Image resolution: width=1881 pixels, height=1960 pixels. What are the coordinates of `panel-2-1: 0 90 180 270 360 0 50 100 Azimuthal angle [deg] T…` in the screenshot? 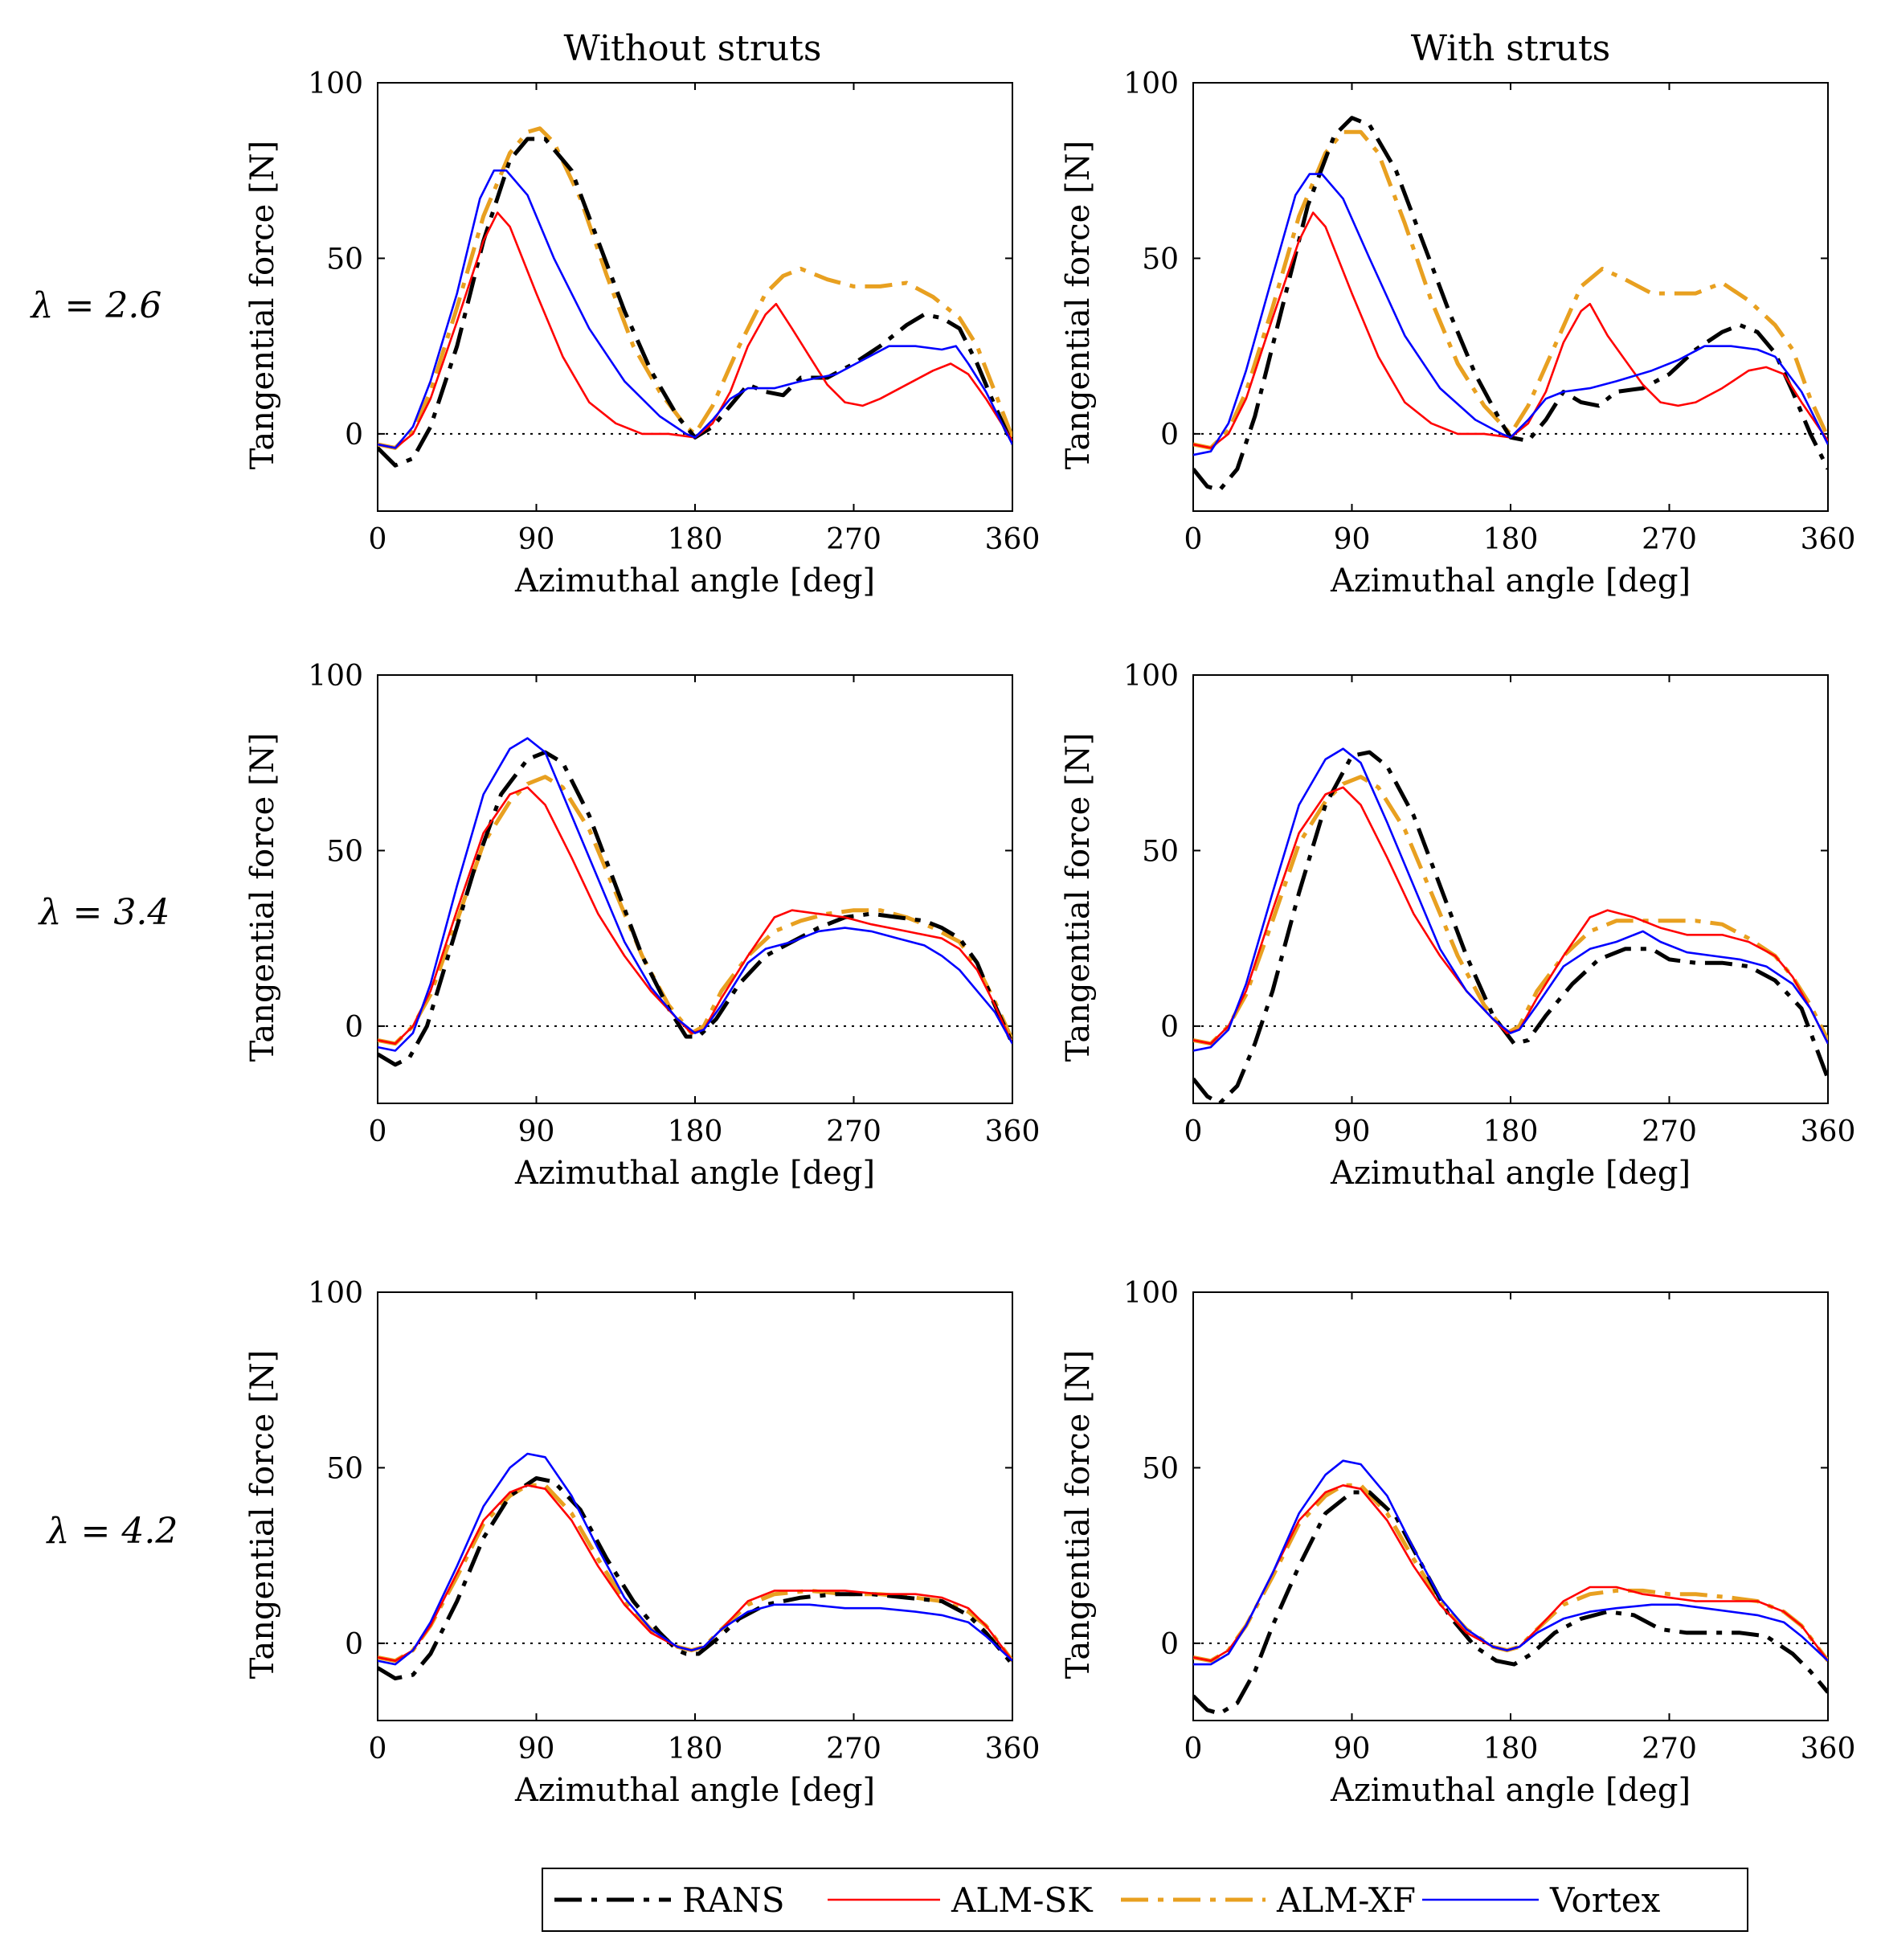 It's located at (1458, 1543).